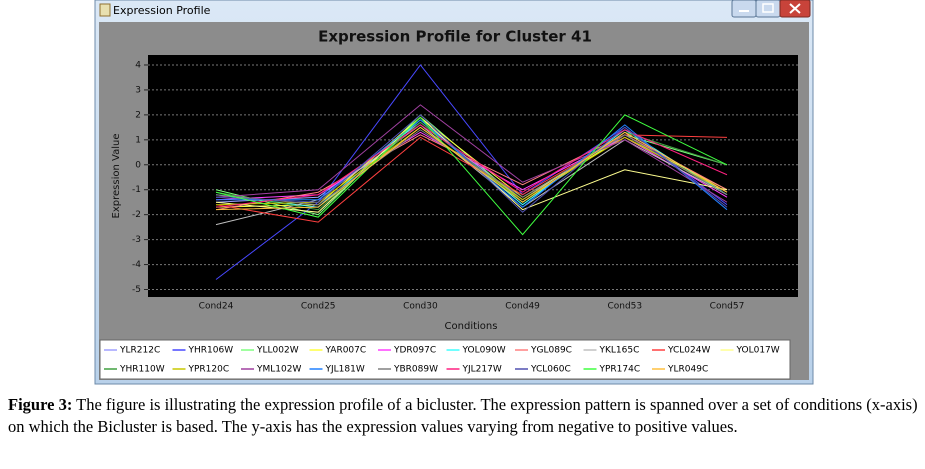  I want to click on legend-label: YJL181W, so click(345, 370).